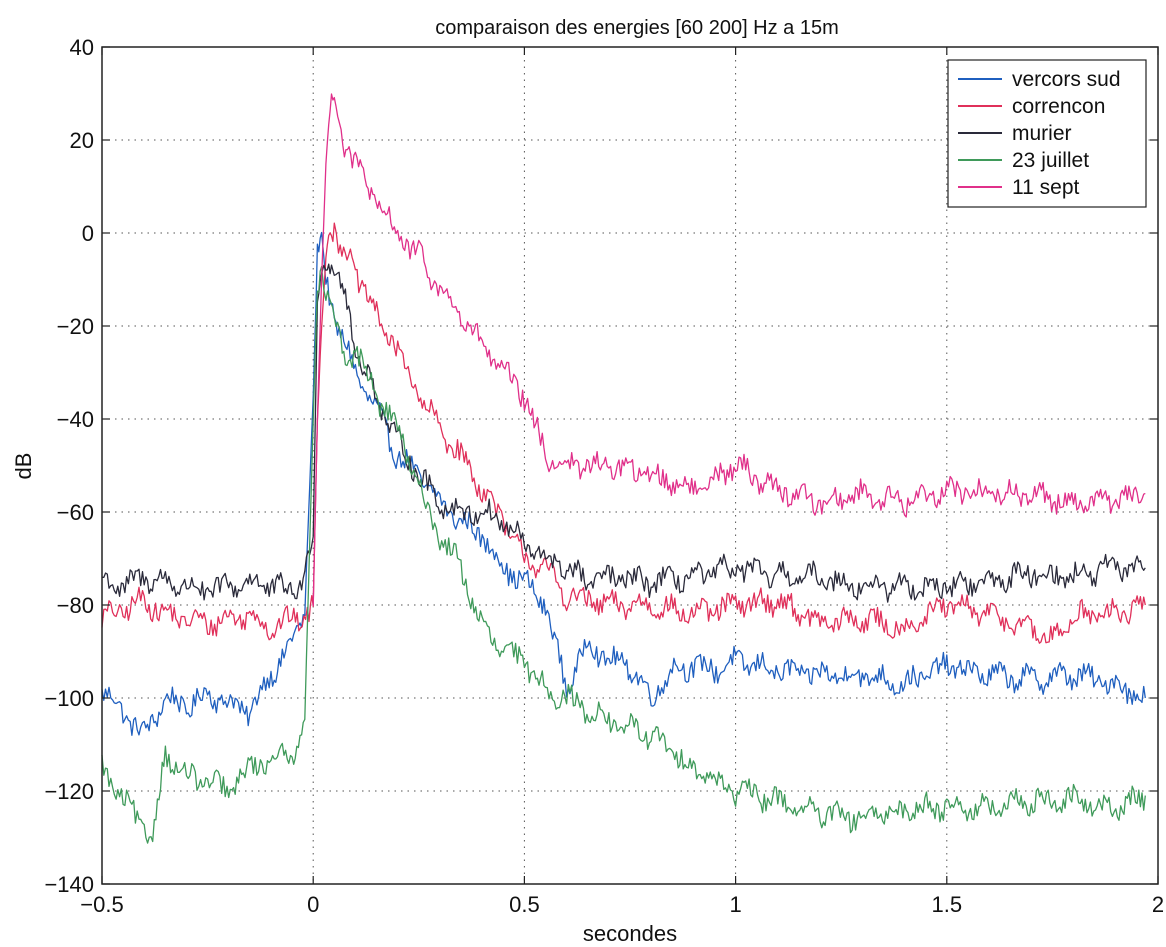 This screenshot has width=1166, height=947. I want to click on y-tick-label: 0, so click(88, 233).